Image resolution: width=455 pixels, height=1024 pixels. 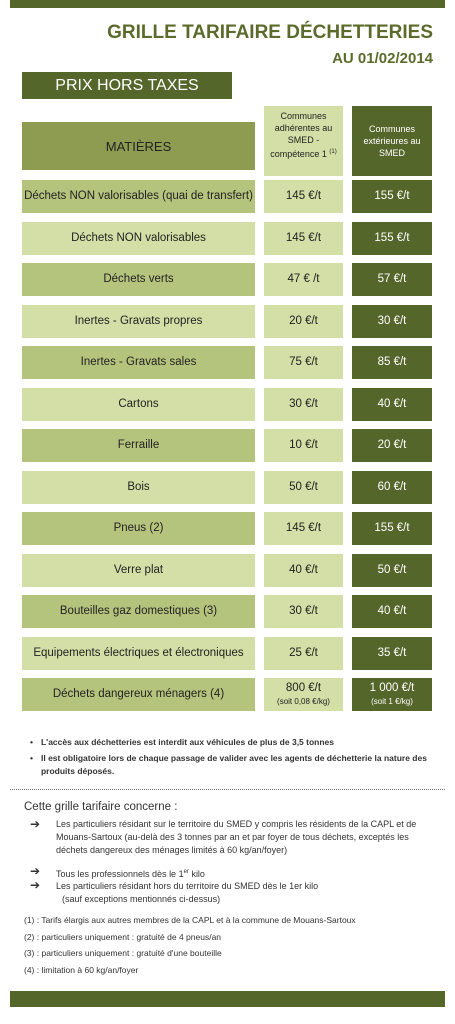 I want to click on row-label: Bois, so click(x=138, y=487).